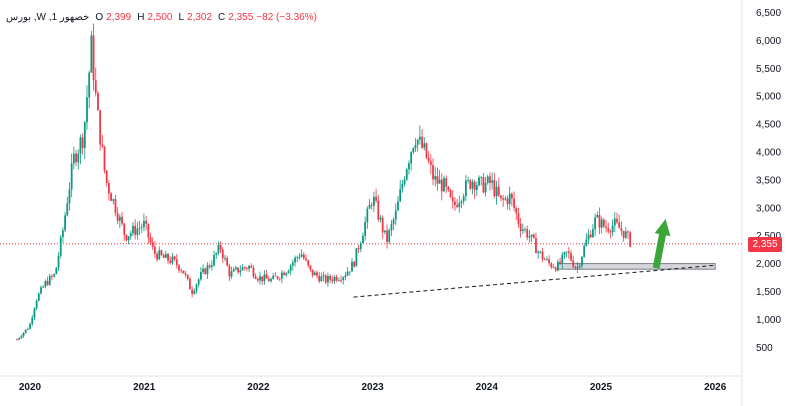  I want to click on legend-open-key: O, so click(99, 17).